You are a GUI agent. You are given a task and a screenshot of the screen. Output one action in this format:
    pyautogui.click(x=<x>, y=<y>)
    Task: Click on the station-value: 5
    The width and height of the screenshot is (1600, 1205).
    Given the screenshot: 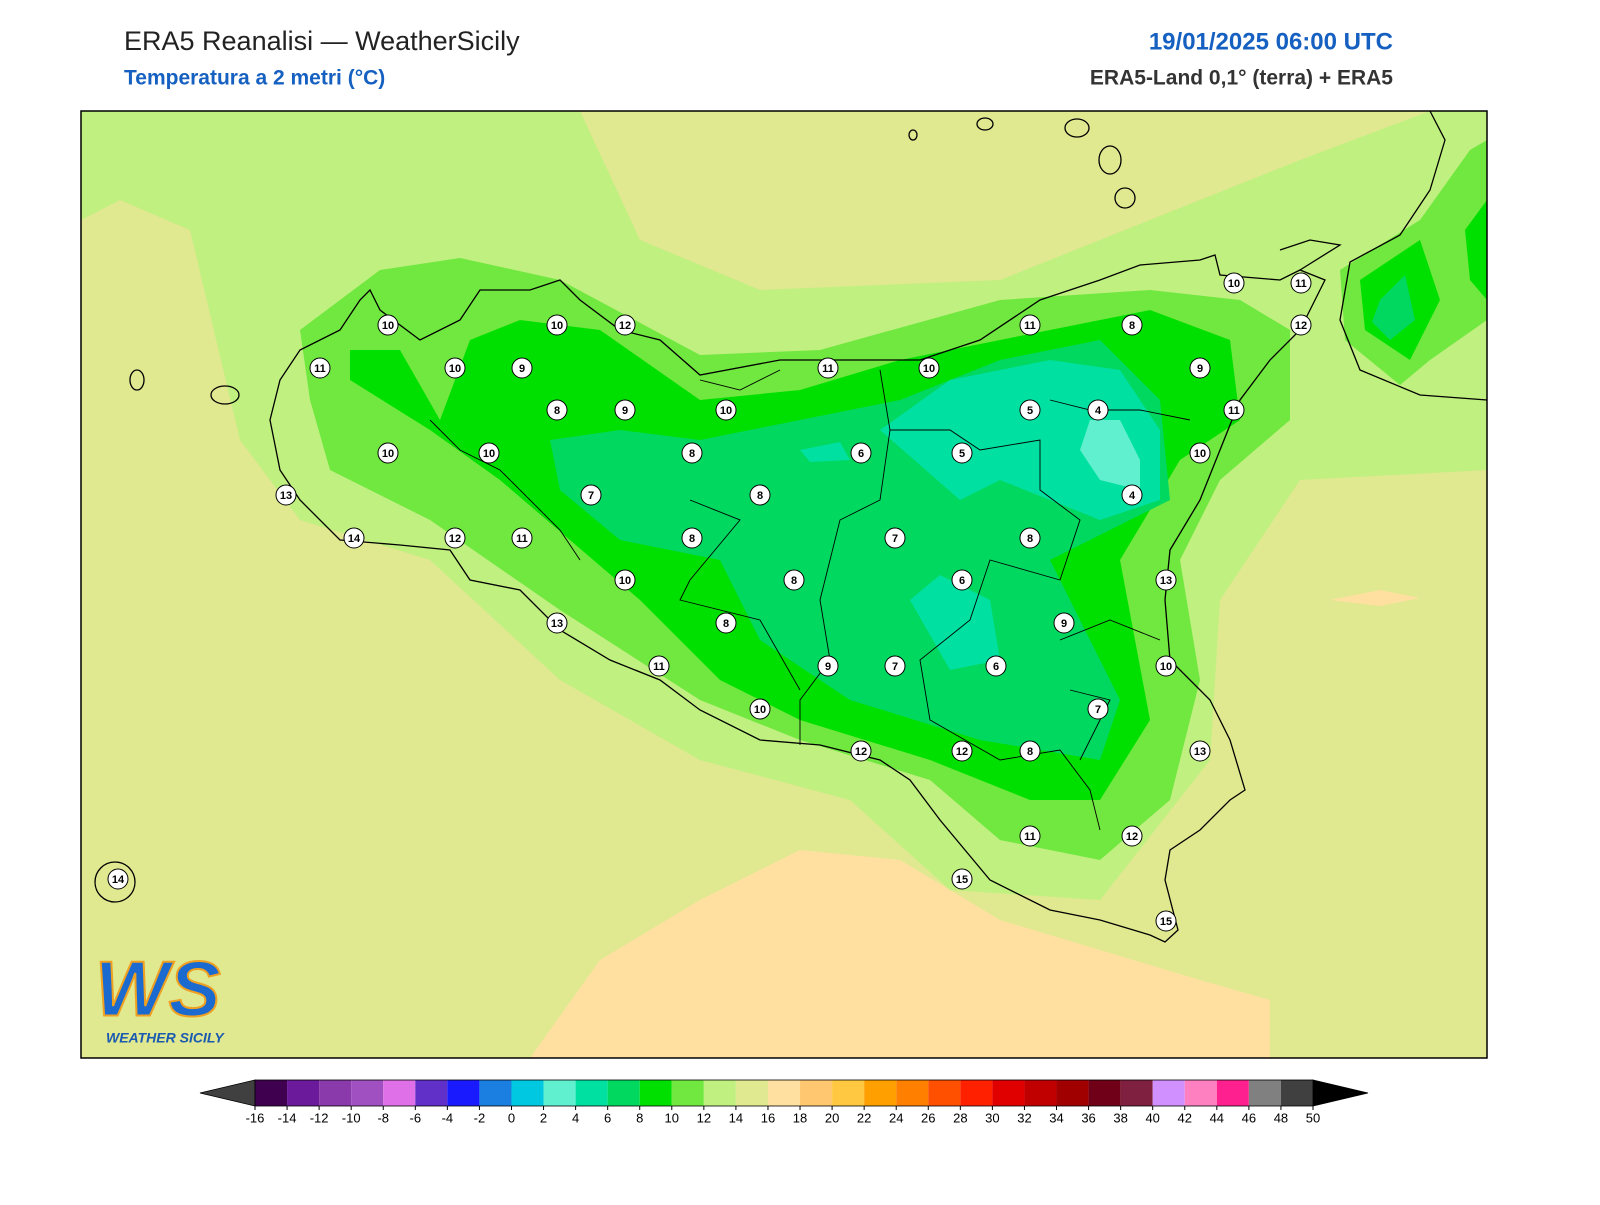 What is the action you would take?
    pyautogui.click(x=962, y=454)
    